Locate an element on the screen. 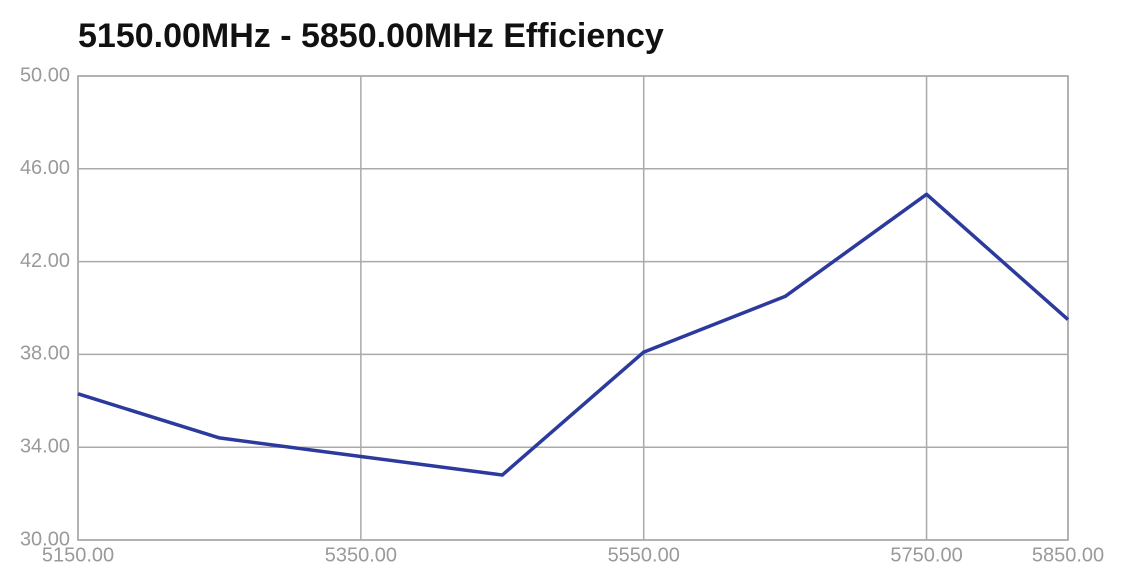  x-tick-label: 5550.00 is located at coordinates (644, 555).